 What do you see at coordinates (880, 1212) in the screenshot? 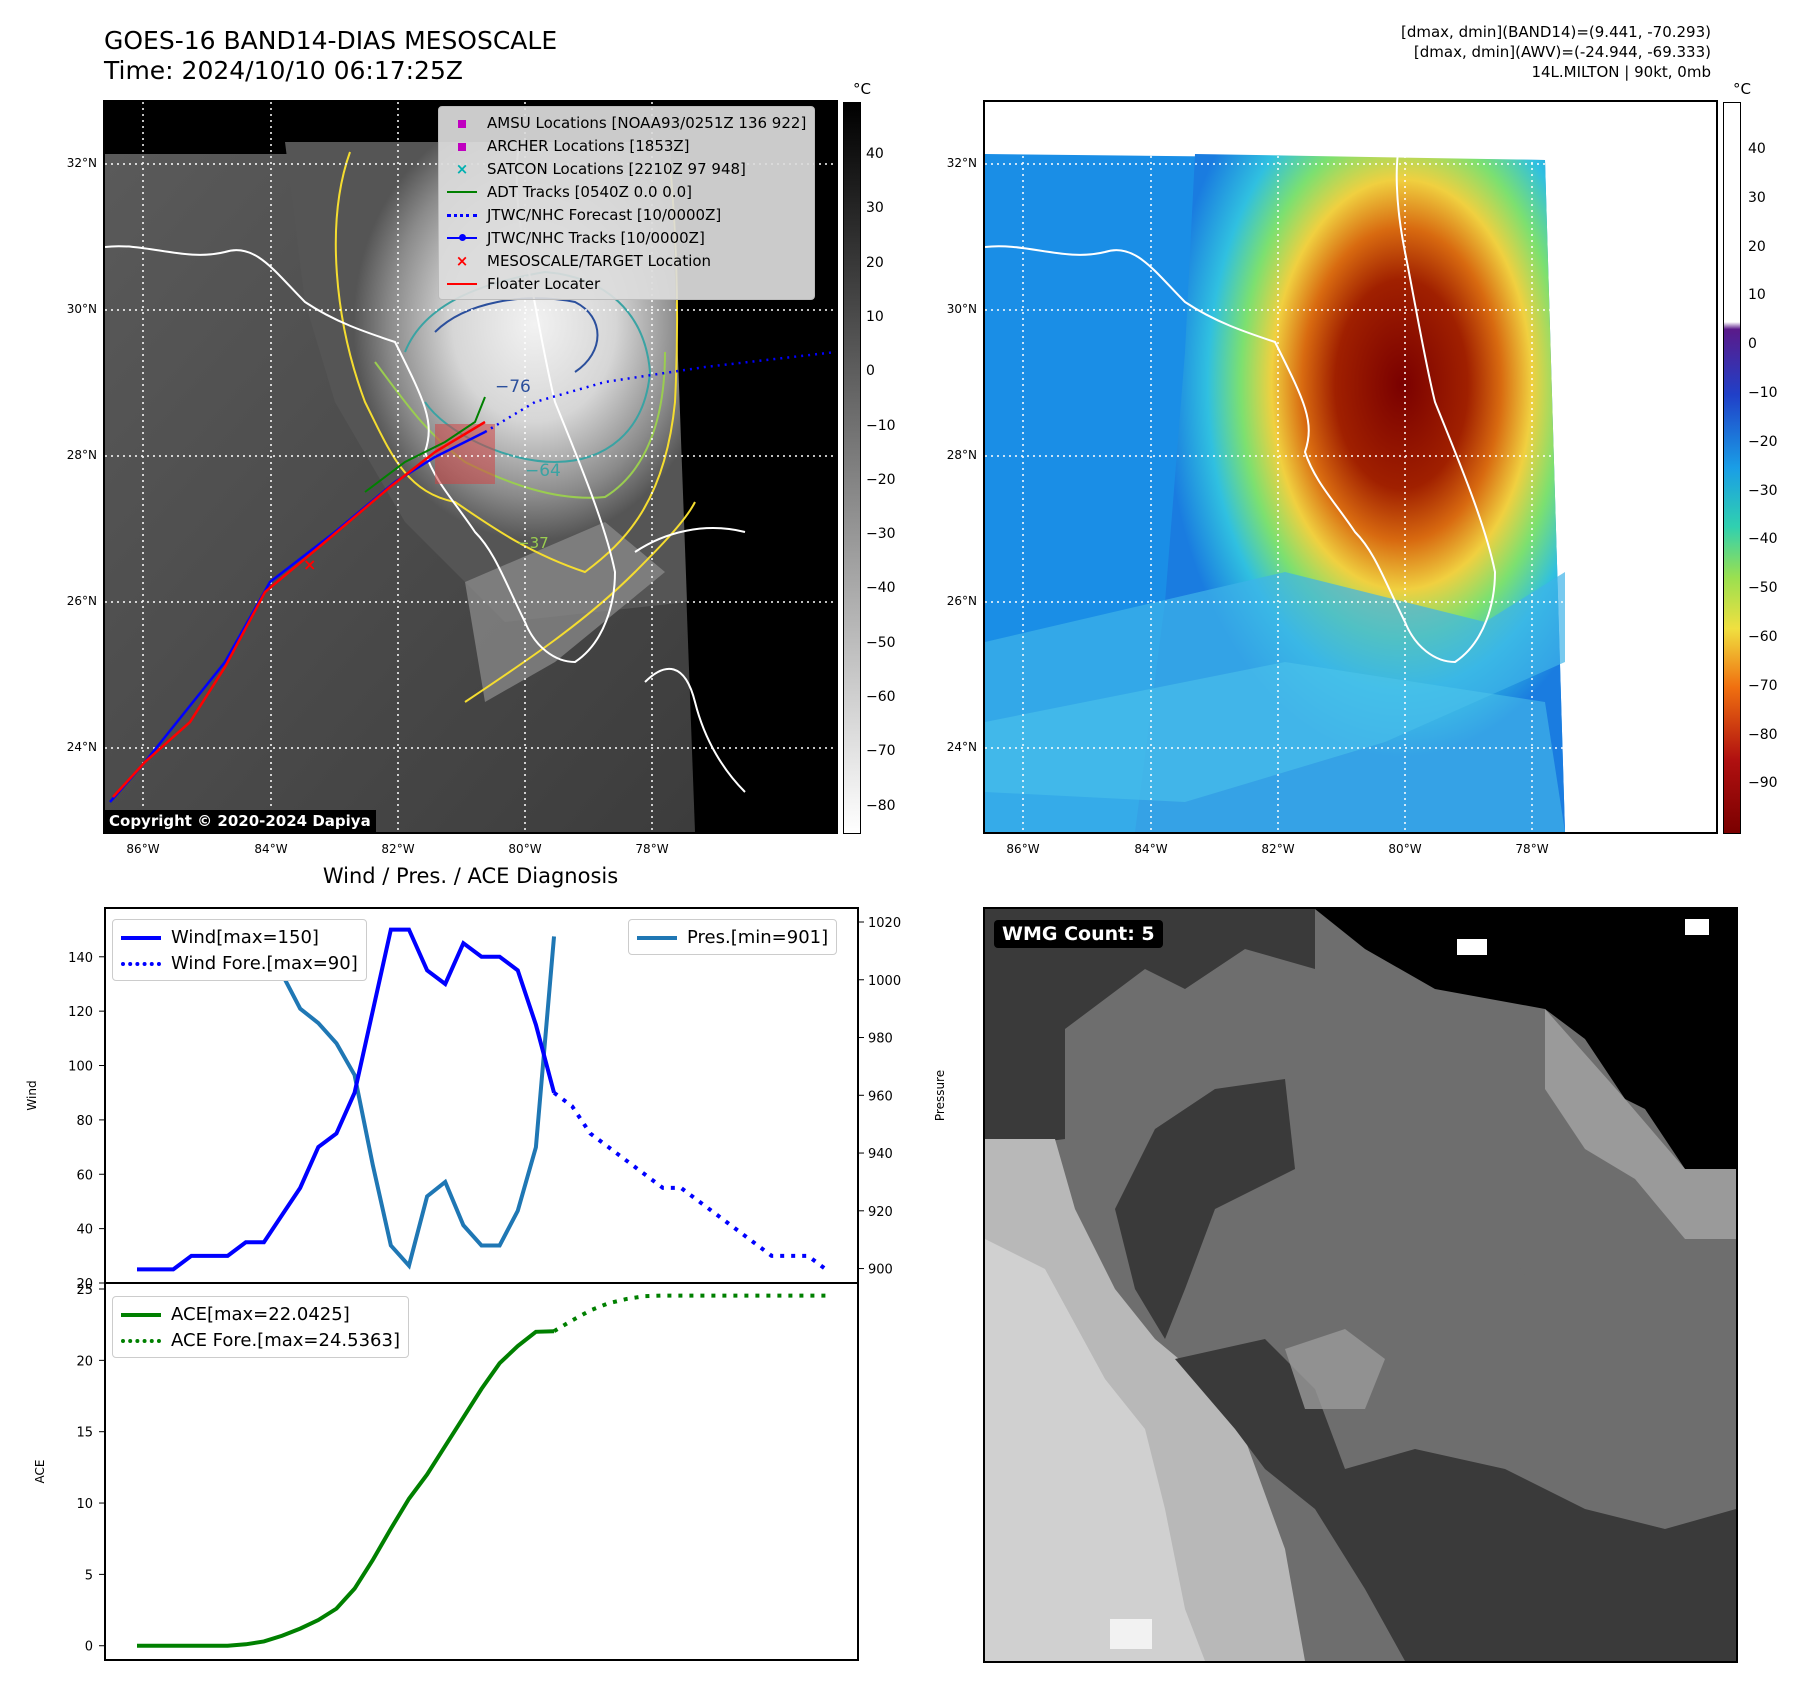
I see `pressure-ytick-label: 920` at bounding box center [880, 1212].